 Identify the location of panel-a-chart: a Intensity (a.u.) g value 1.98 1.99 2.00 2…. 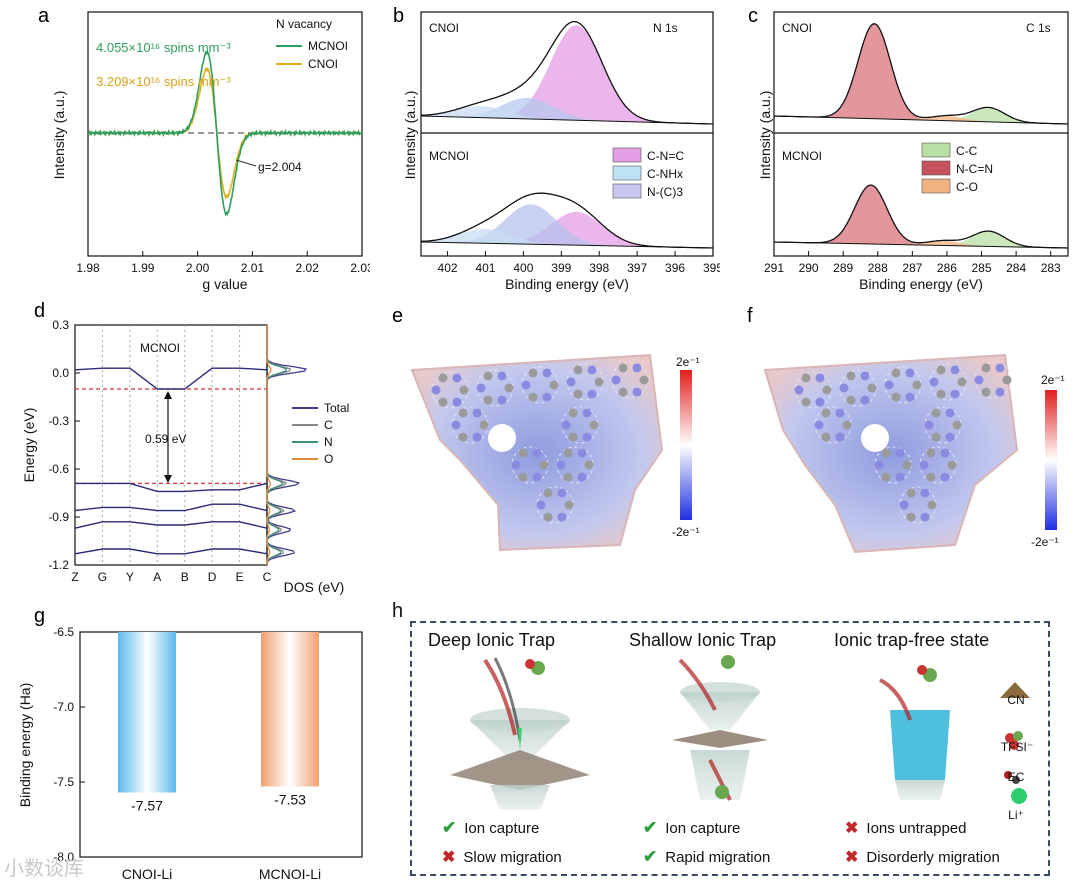
(204, 148).